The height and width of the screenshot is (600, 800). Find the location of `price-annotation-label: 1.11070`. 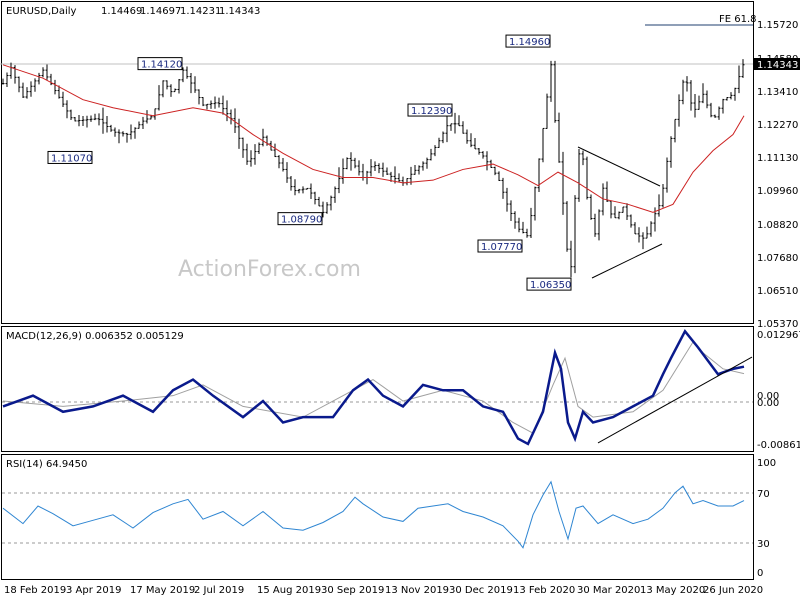

price-annotation-label: 1.11070 is located at coordinates (71, 158).